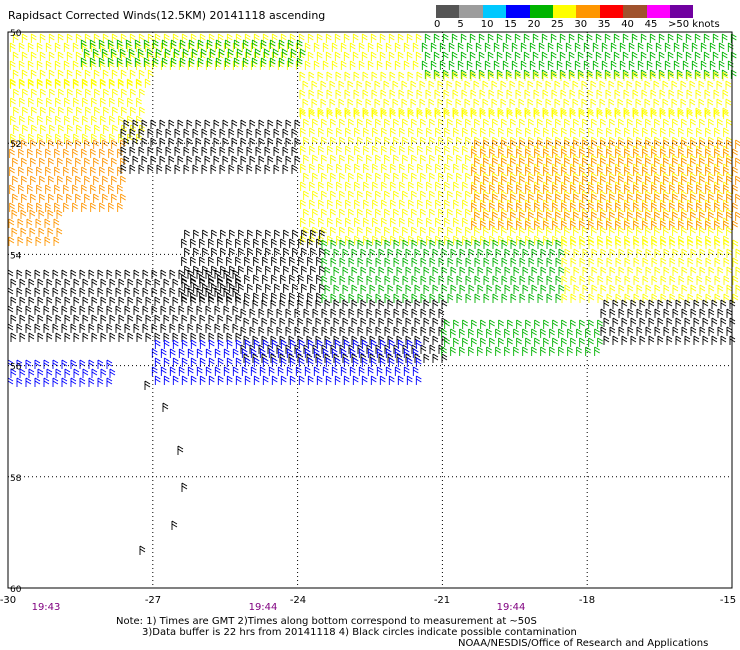 This screenshot has width=740, height=650. What do you see at coordinates (587, 600) in the screenshot?
I see `lon-tick-label: -18` at bounding box center [587, 600].